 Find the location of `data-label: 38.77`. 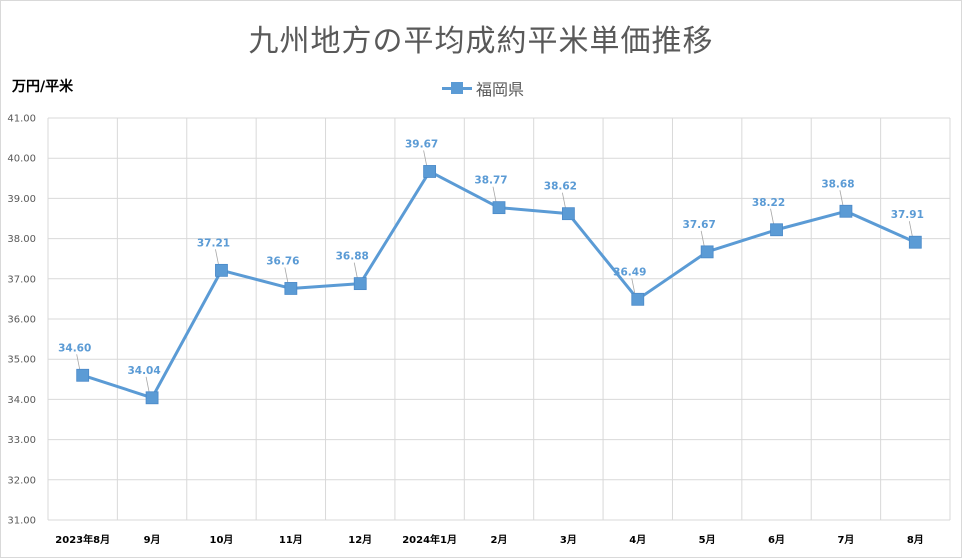

data-label: 38.77 is located at coordinates (490, 181).